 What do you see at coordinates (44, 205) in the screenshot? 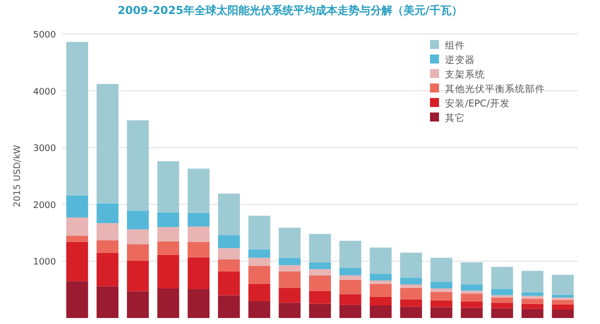
I see `y-tick-label: 2000` at bounding box center [44, 205].